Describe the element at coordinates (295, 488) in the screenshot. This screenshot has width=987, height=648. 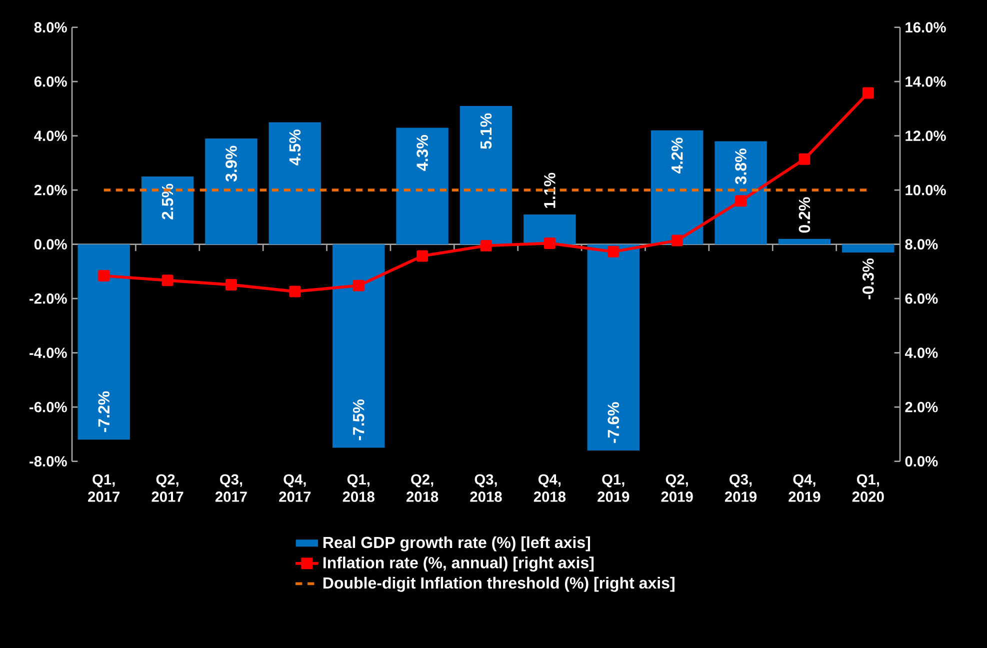
I see `x-tick-label: Q4, 2017` at that location.